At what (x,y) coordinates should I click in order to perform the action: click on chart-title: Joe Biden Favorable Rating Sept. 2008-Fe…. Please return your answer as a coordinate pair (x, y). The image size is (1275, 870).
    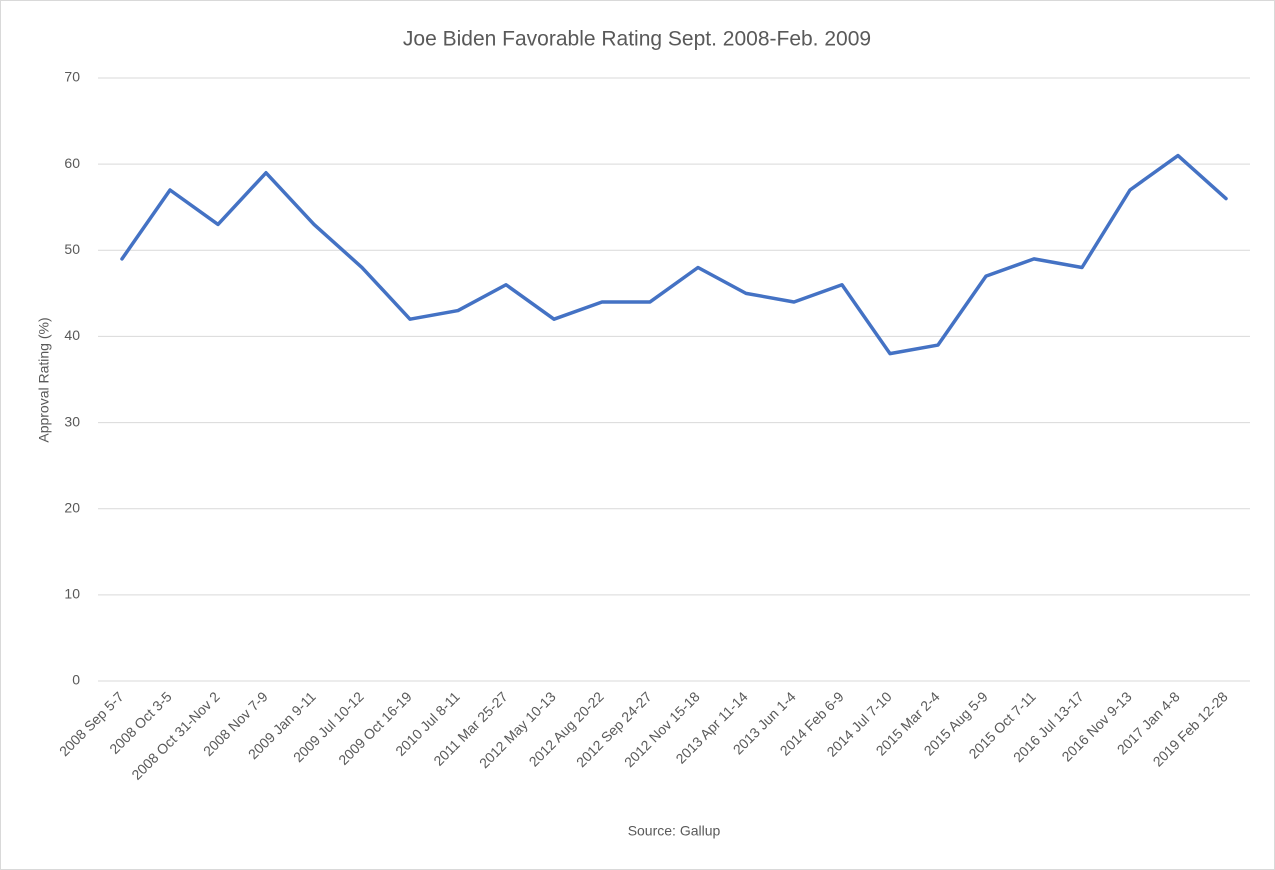
    Looking at the image, I should click on (637, 39).